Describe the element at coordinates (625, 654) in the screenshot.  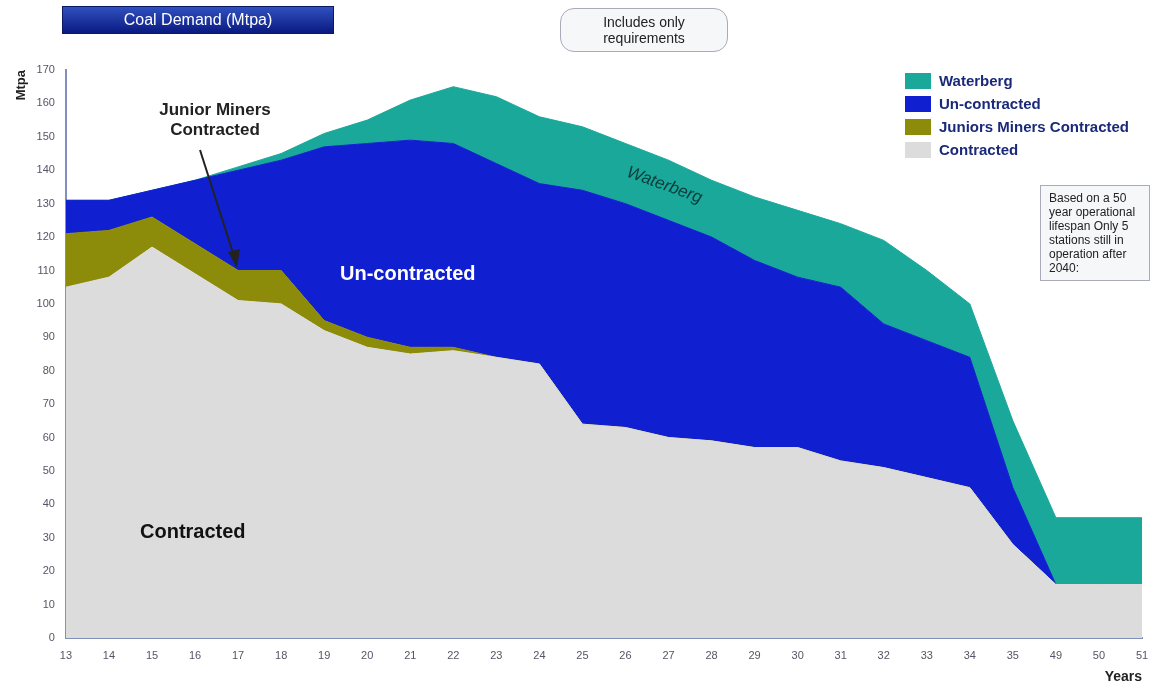
I see `x-tick-label: 26` at that location.